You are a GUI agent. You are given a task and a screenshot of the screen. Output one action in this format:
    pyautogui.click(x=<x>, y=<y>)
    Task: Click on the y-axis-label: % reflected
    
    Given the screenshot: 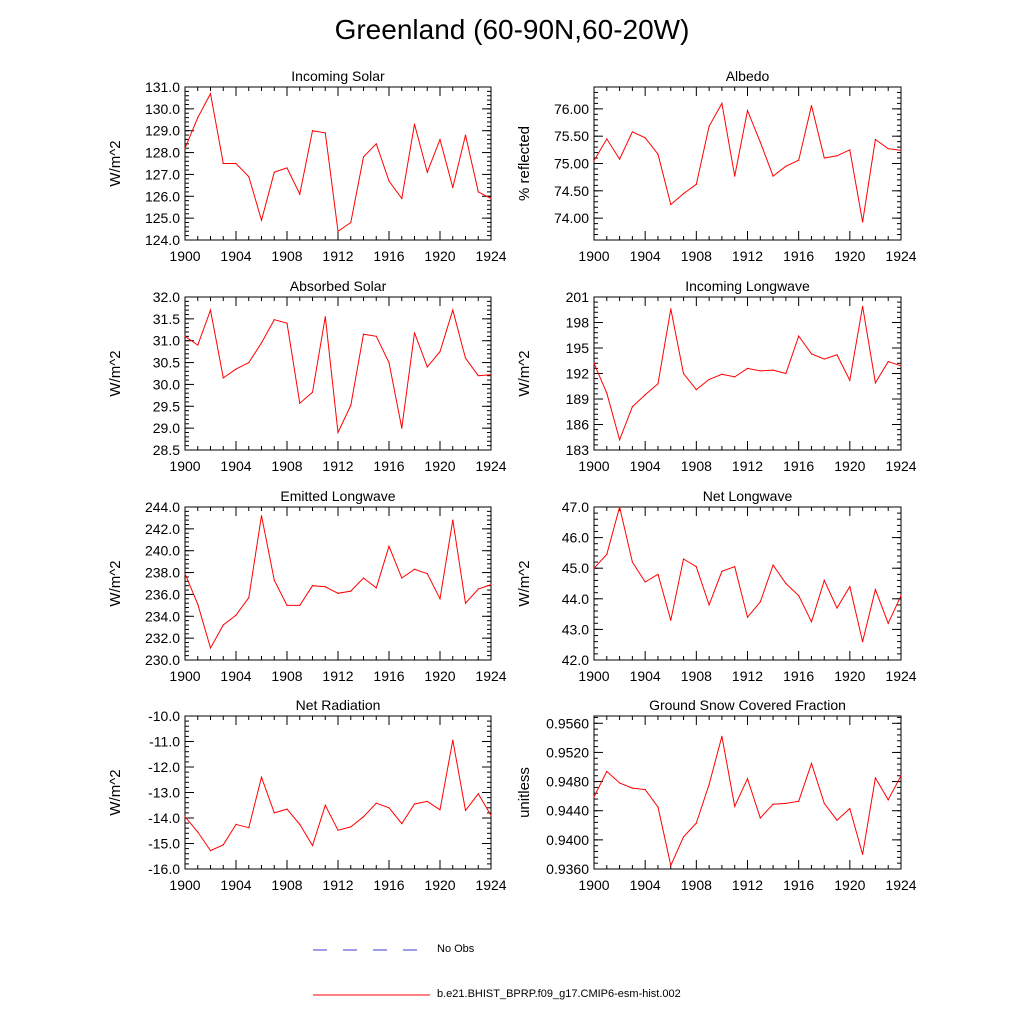 What is the action you would take?
    pyautogui.click(x=524, y=163)
    